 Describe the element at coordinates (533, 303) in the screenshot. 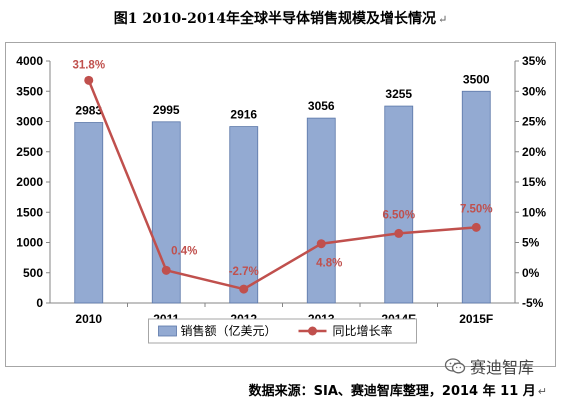

I see `y-right-tick-label: -5%` at that location.